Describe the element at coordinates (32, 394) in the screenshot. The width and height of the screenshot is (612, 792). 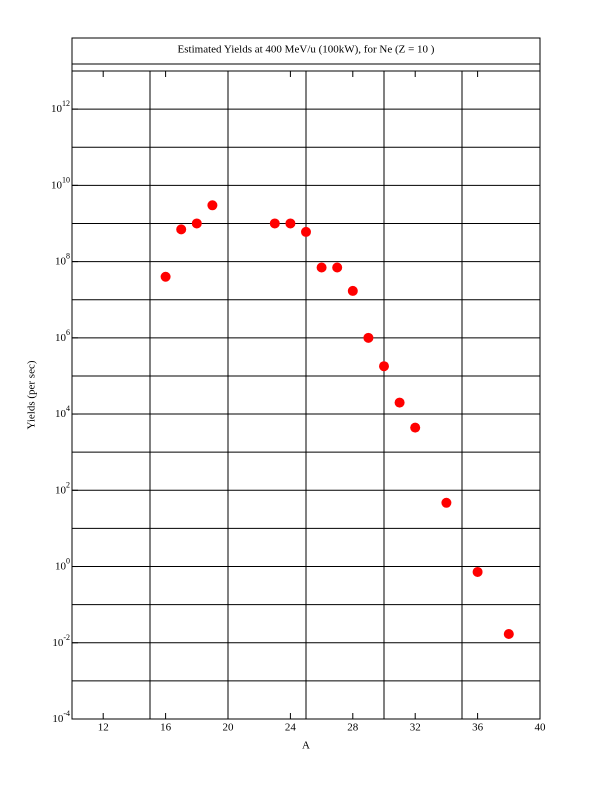
I see `y-axis-label: Yields (per sec)` at that location.